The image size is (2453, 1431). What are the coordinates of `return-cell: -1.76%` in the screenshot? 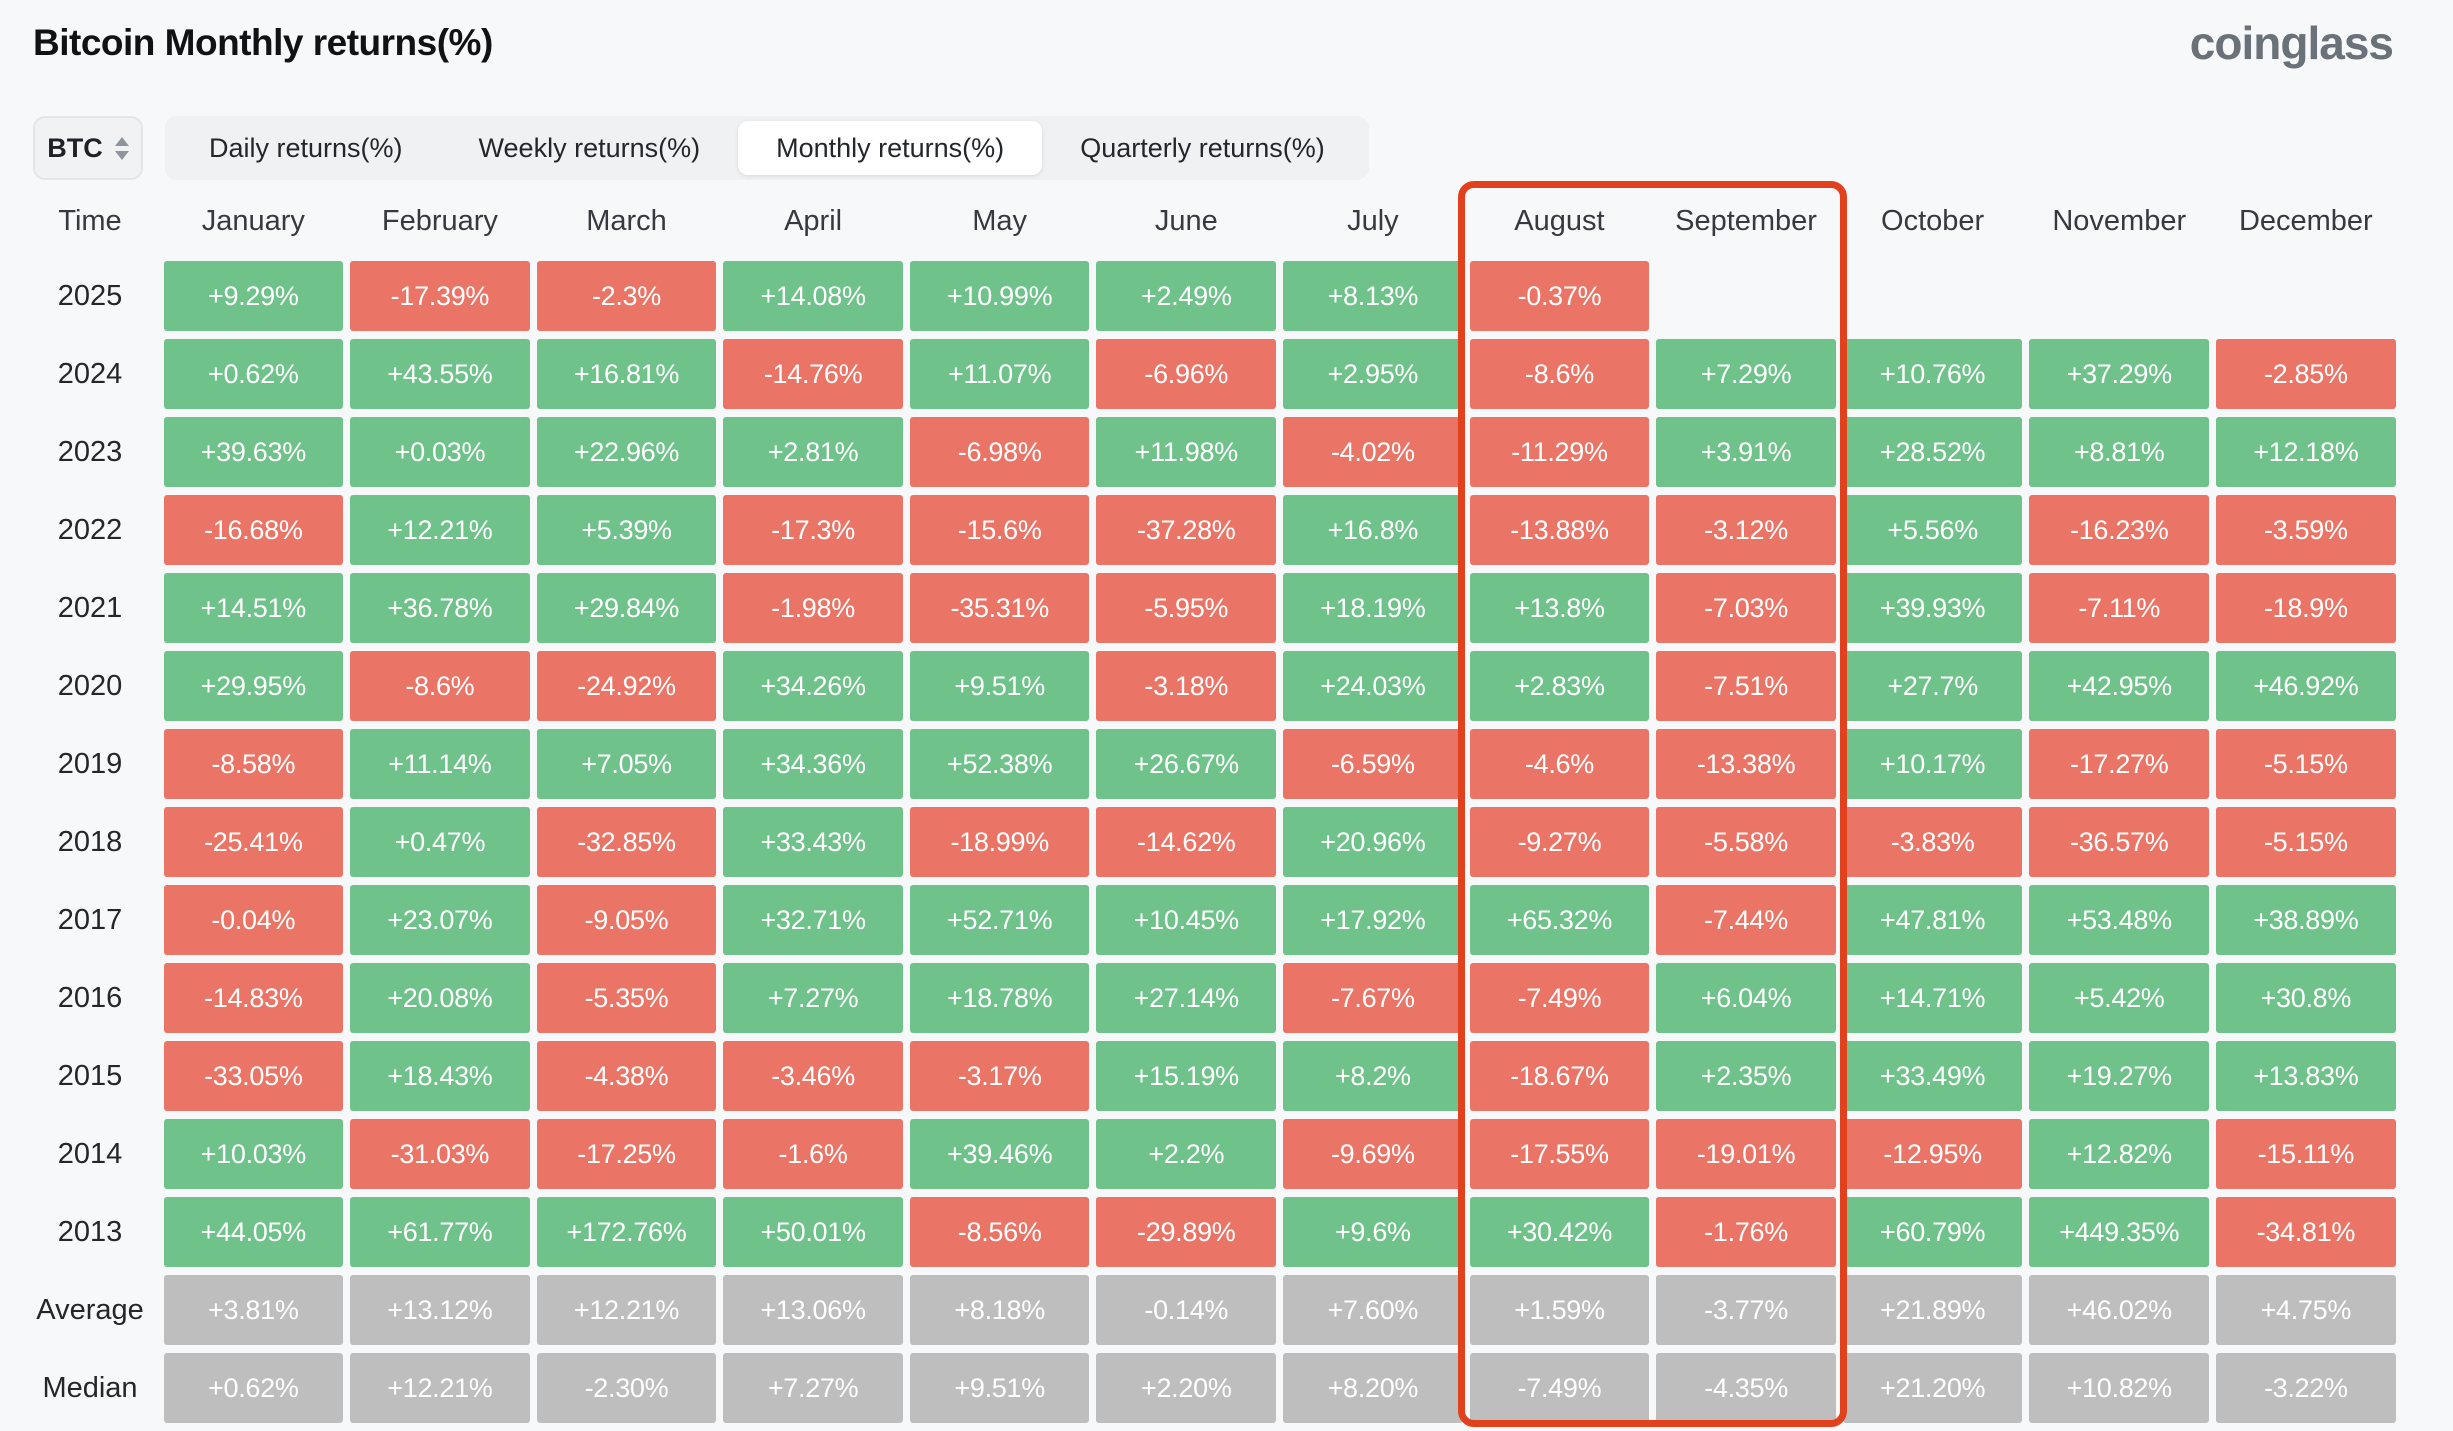 It's located at (1746, 1232).